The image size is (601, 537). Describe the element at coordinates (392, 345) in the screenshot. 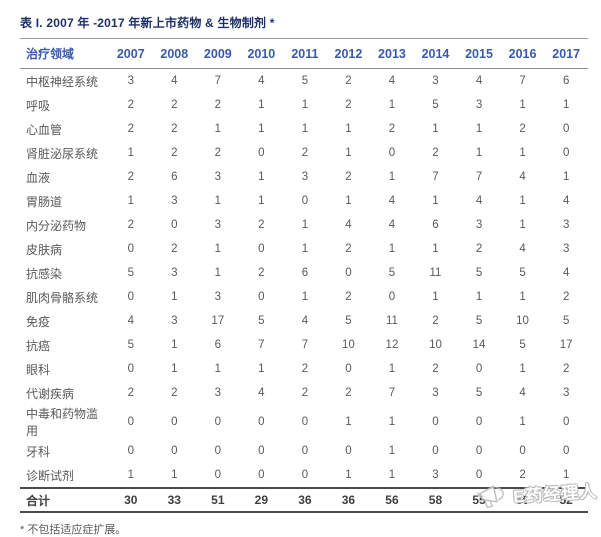

I see `cell-value: 12` at that location.